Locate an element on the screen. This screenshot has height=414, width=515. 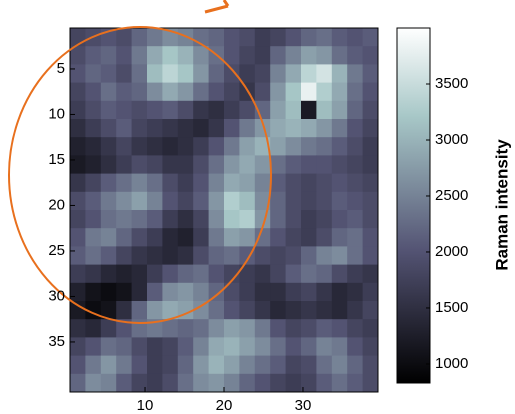
y-tick-label: 10 is located at coordinates (56, 113).